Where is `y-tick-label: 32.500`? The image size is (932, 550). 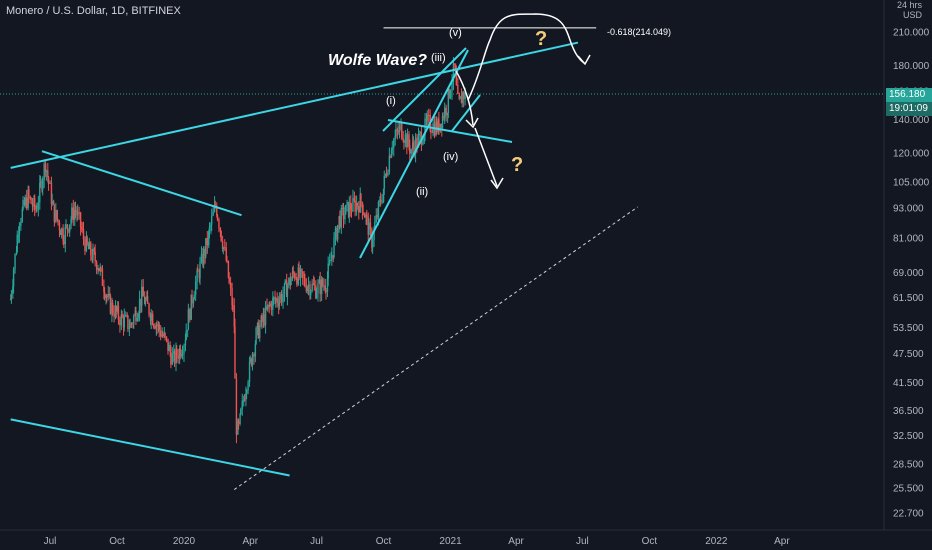
y-tick-label: 32.500 is located at coordinates (908, 436).